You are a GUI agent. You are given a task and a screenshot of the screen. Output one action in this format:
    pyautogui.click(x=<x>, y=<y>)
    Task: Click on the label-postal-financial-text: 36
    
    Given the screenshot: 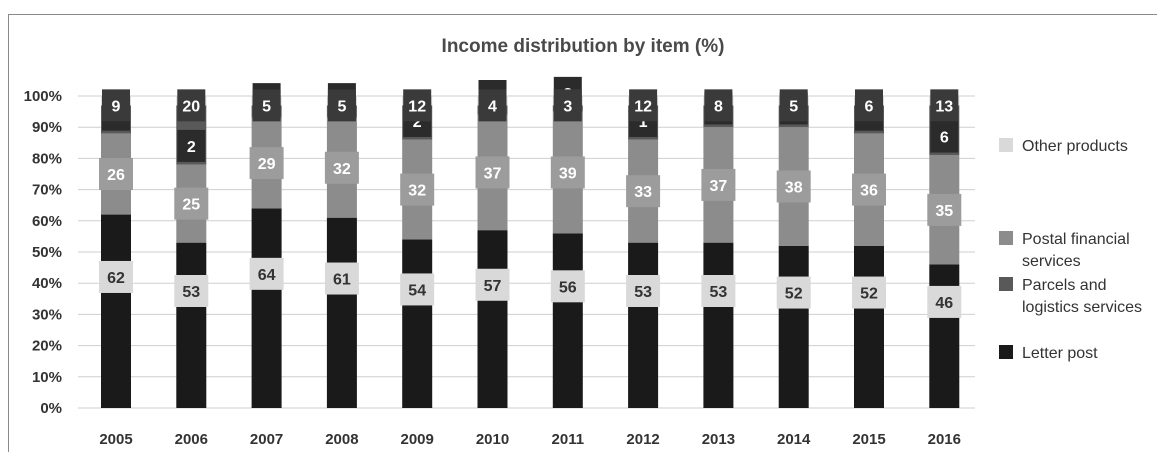 What is the action you would take?
    pyautogui.click(x=869, y=191)
    